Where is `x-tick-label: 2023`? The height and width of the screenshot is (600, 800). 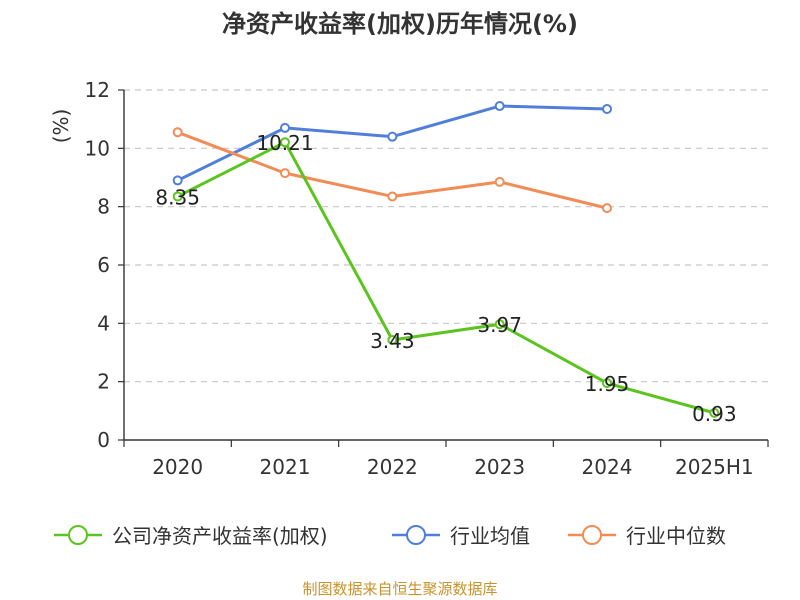
x-tick-label: 2023 is located at coordinates (499, 467).